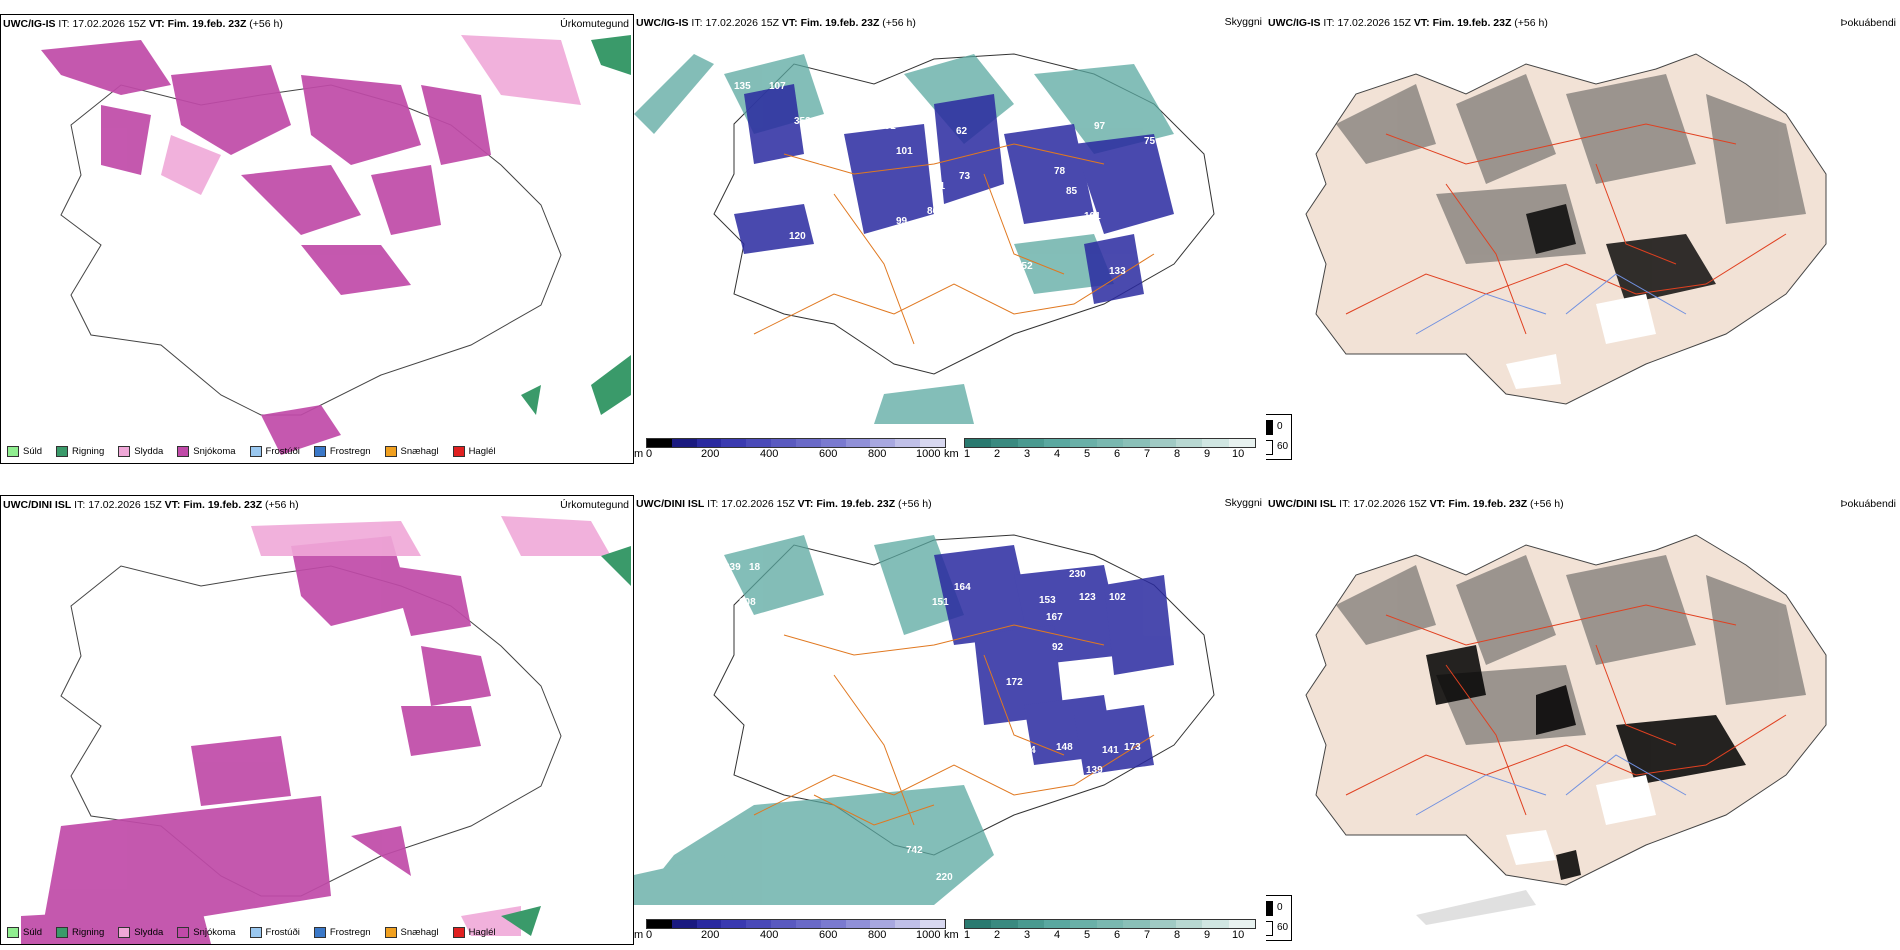  What do you see at coordinates (1110, 750) in the screenshot?
I see `map-value-label: 141` at bounding box center [1110, 750].